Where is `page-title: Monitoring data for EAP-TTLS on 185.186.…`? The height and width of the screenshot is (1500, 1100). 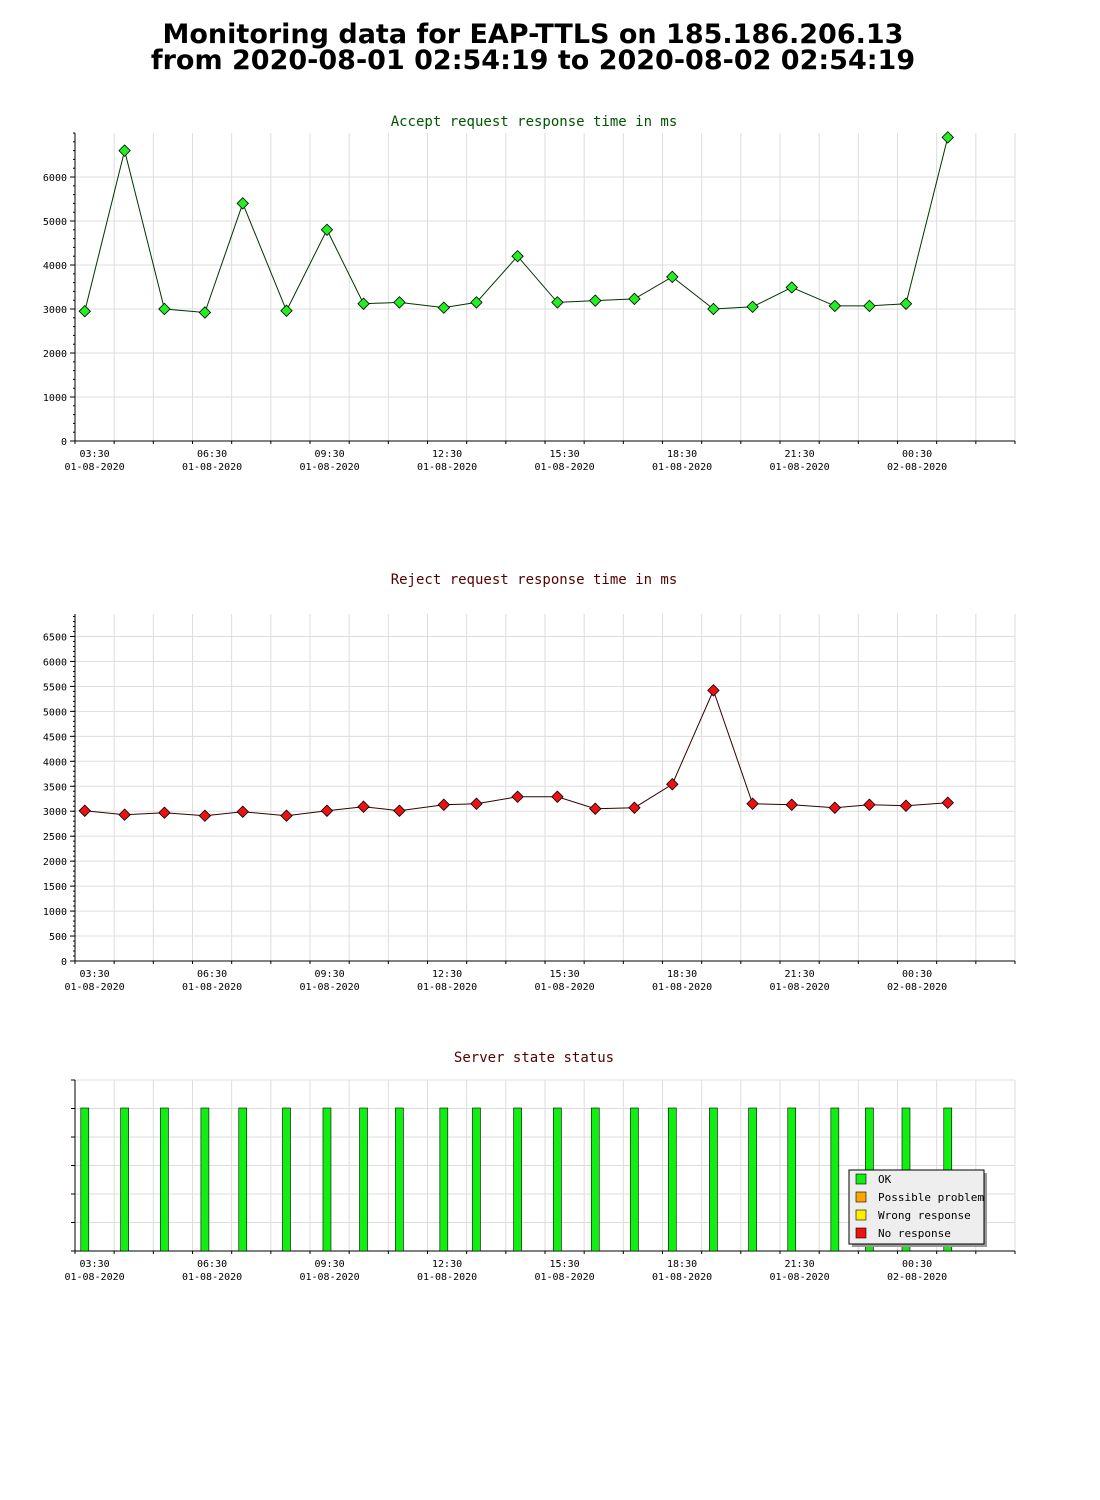 page-title: Monitoring data for EAP-TTLS on 185.186.… is located at coordinates (533, 47).